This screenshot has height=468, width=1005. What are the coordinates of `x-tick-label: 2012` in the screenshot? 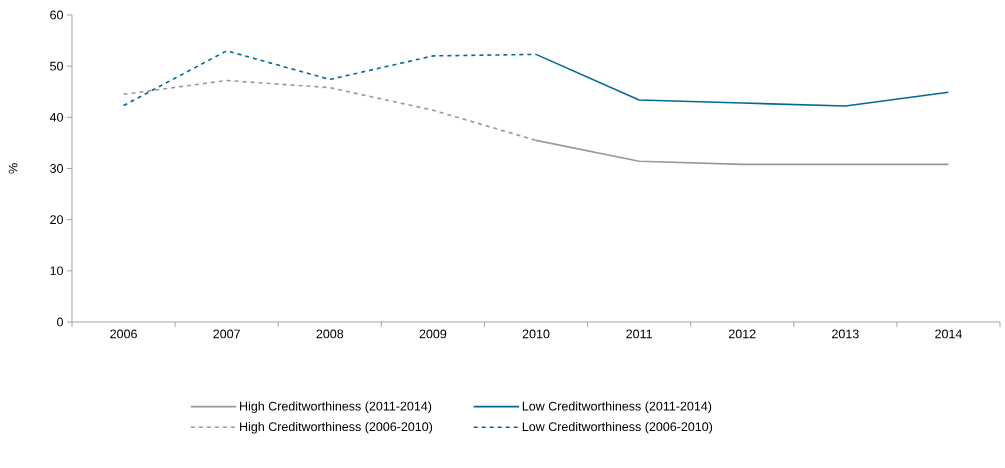 It's located at (742, 334).